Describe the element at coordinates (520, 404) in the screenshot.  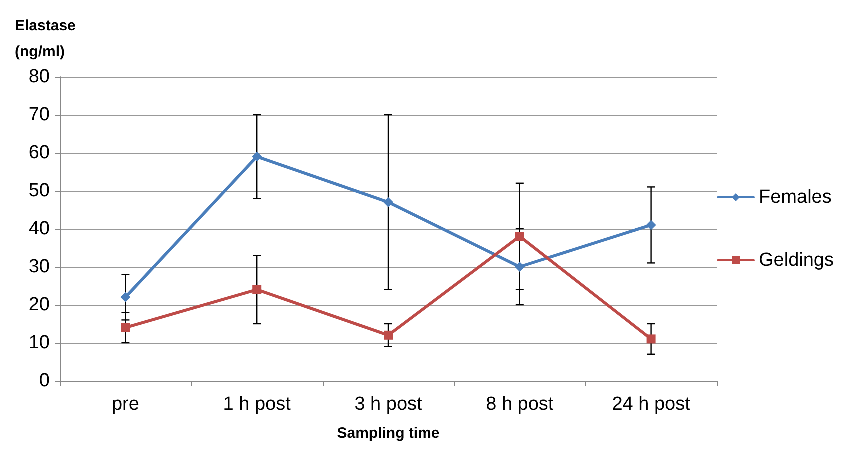
I see `x-tick-label: 8 h post` at that location.